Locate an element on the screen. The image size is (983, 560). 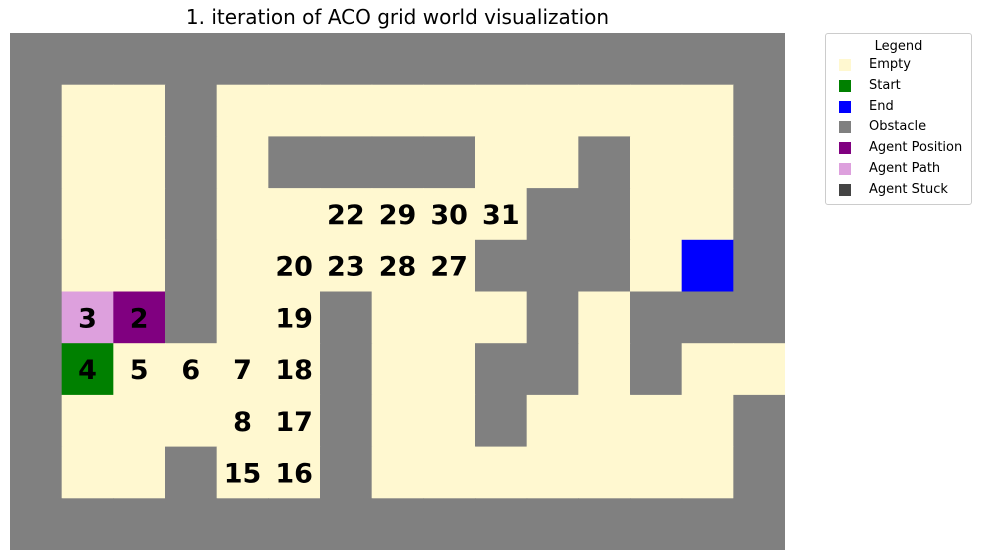
cell-agent-path is located at coordinates (87, 317).